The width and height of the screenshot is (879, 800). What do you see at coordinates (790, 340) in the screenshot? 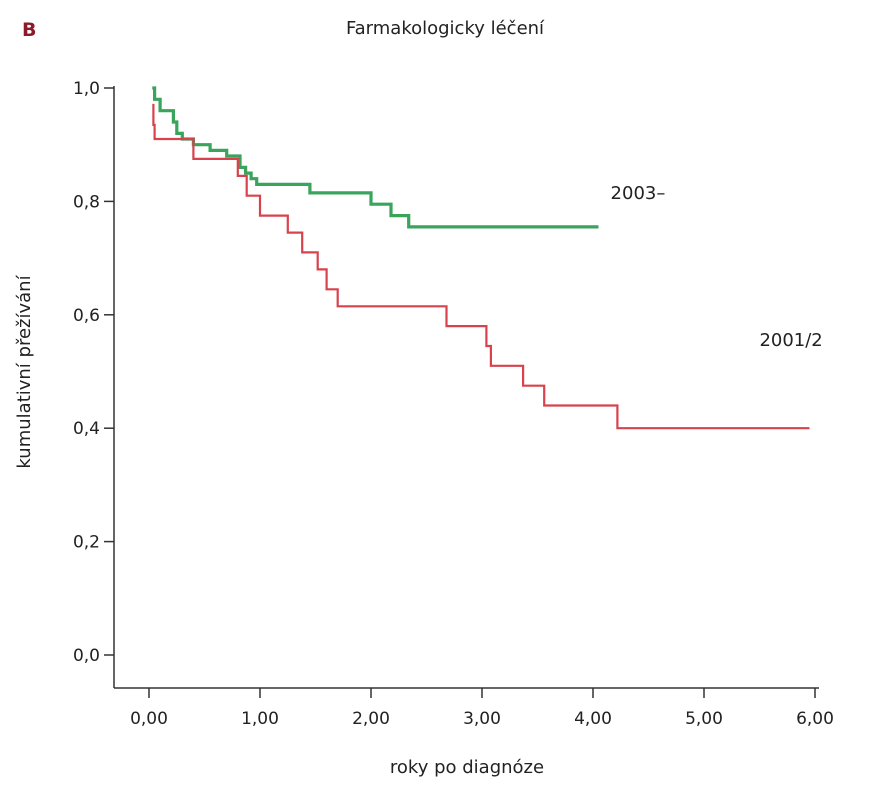
I see `series-label-2001: 2001/2` at bounding box center [790, 340].